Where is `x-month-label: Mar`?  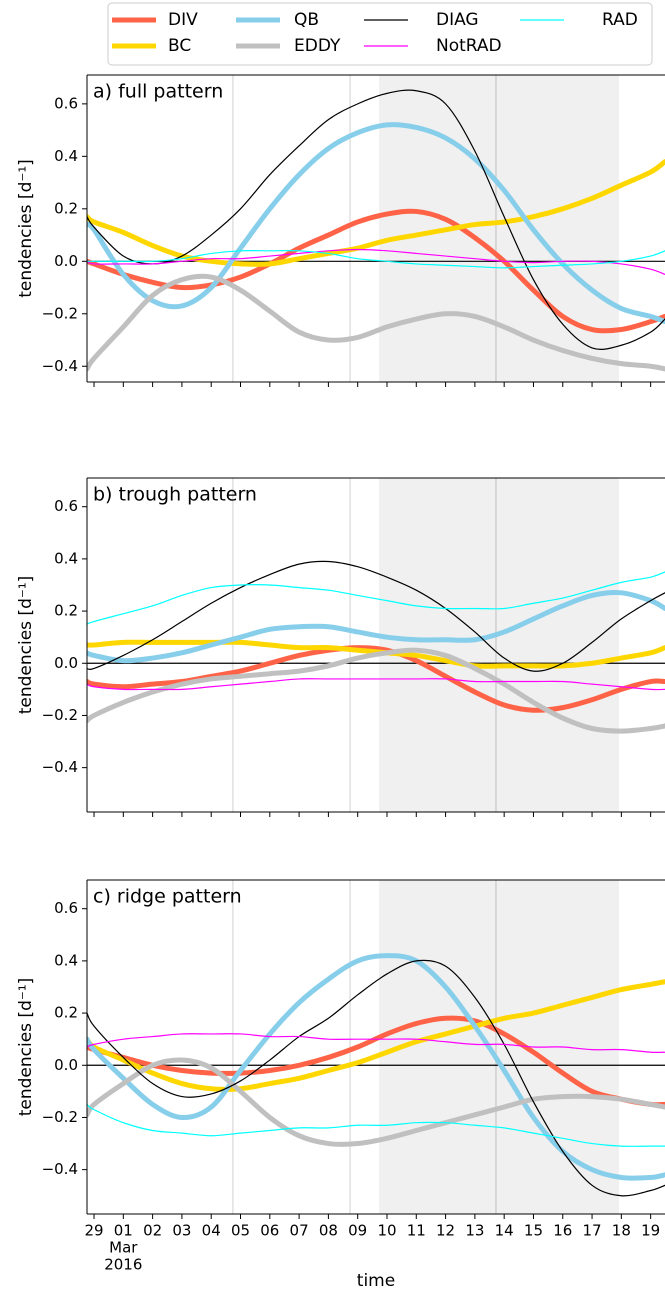
x-month-label: Mar is located at coordinates (123, 1248).